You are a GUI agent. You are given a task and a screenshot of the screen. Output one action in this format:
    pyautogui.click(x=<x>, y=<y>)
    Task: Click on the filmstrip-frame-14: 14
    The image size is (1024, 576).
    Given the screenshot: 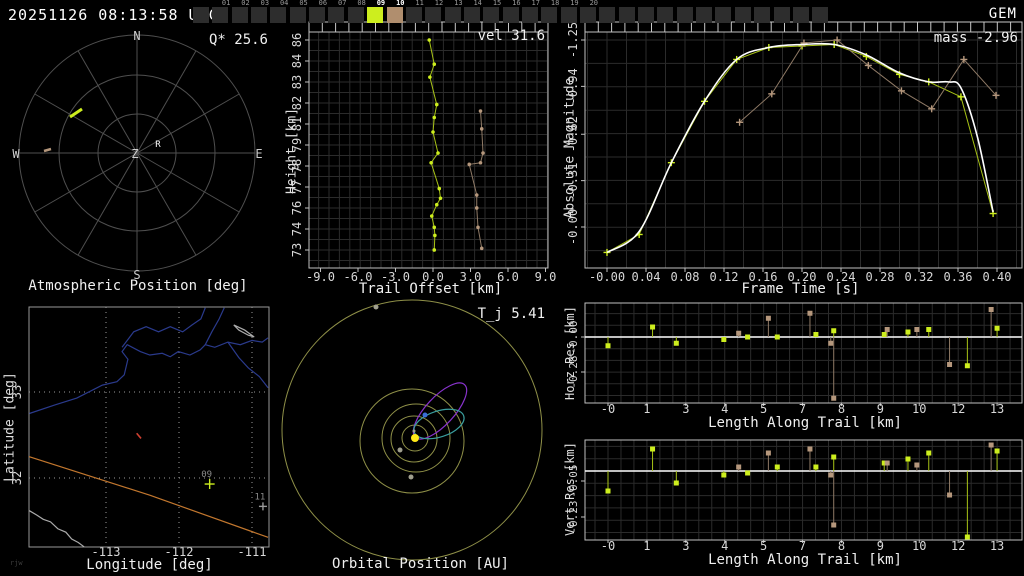 What is the action you would take?
    pyautogui.click(x=472, y=11)
    